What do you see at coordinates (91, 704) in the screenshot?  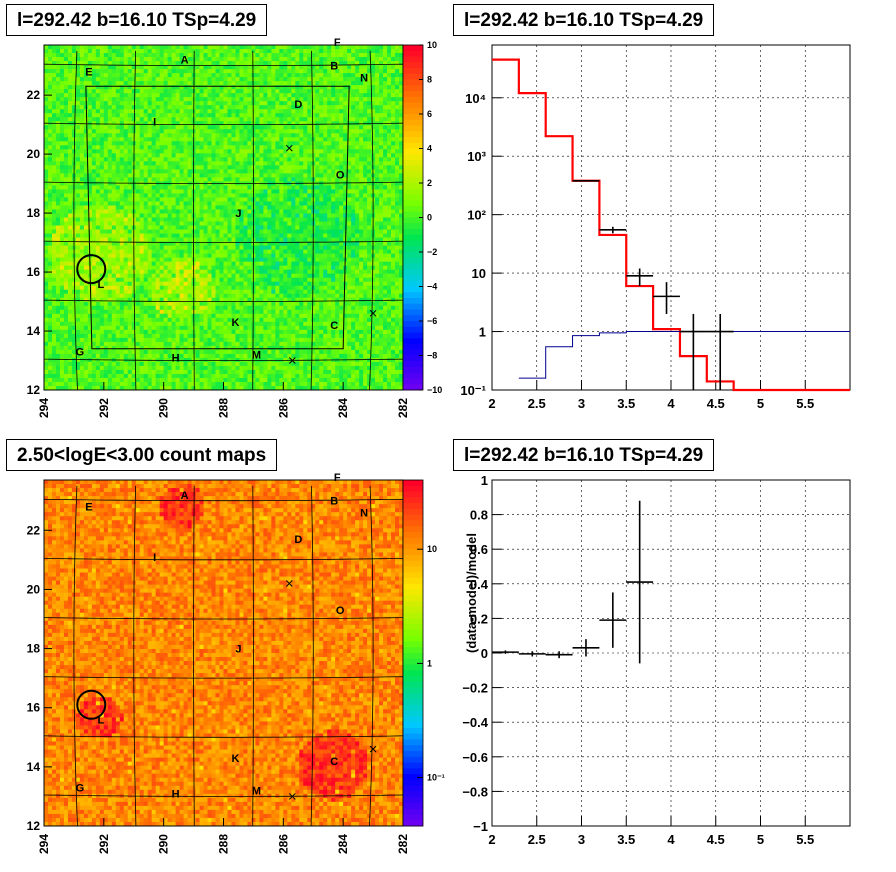 I see `source-circle` at bounding box center [91, 704].